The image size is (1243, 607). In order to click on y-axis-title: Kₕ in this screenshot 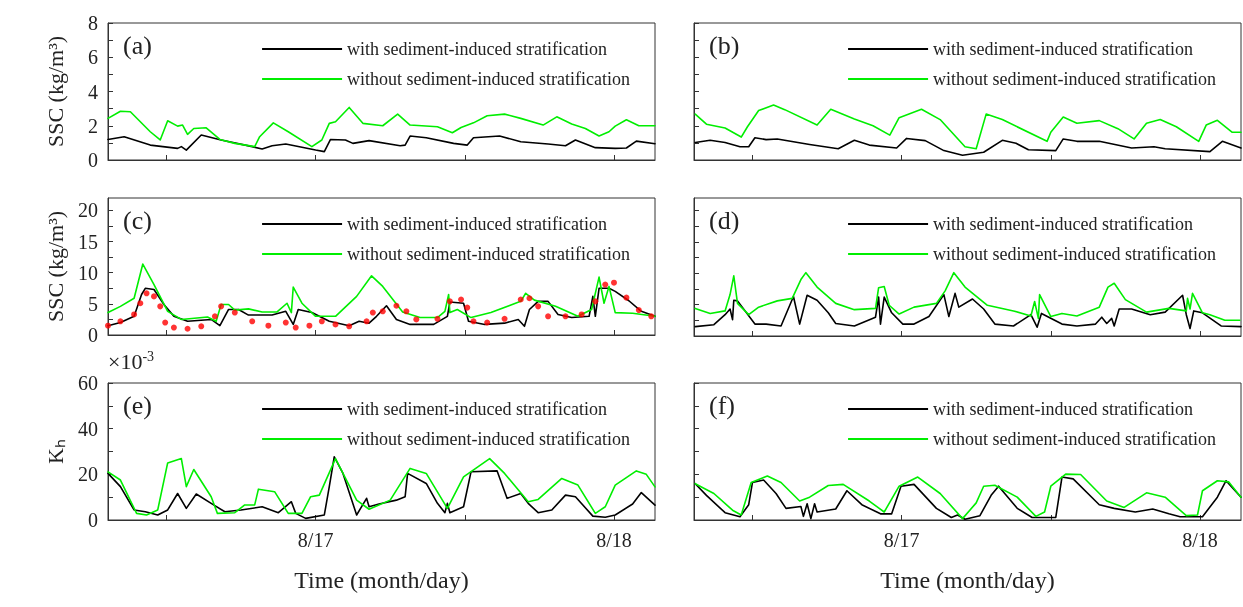, I will do `click(55, 451)`.